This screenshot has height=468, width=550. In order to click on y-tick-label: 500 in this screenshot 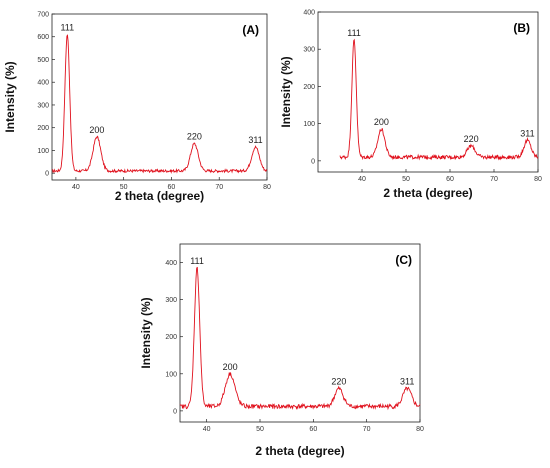, I will do `click(43, 60)`.